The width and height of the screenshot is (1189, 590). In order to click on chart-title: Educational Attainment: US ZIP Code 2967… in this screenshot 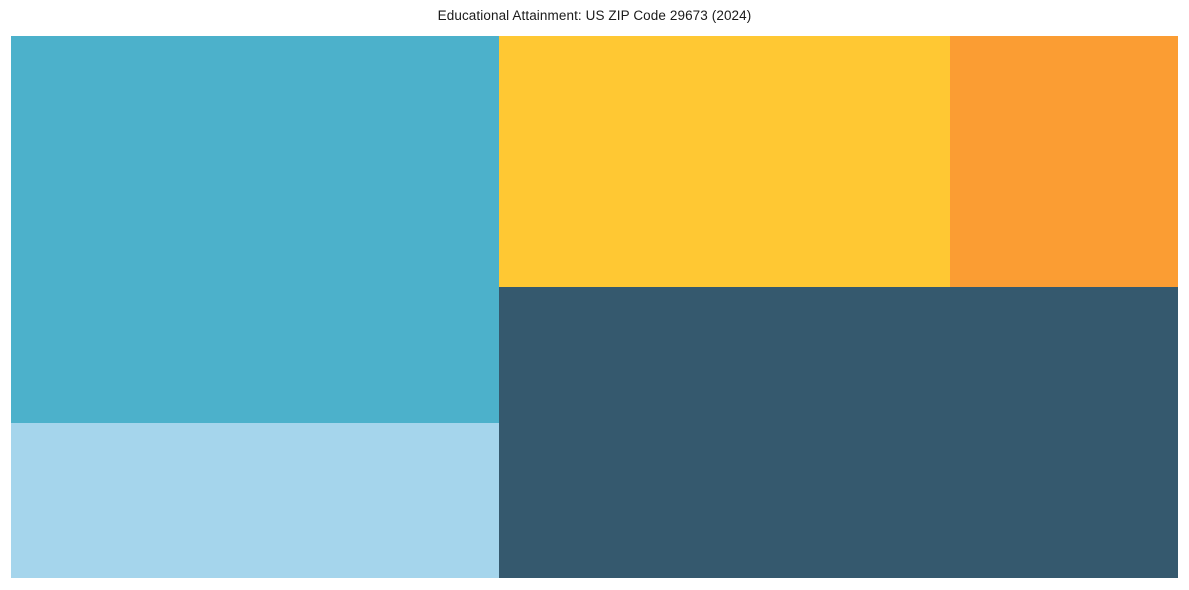, I will do `click(594, 15)`.